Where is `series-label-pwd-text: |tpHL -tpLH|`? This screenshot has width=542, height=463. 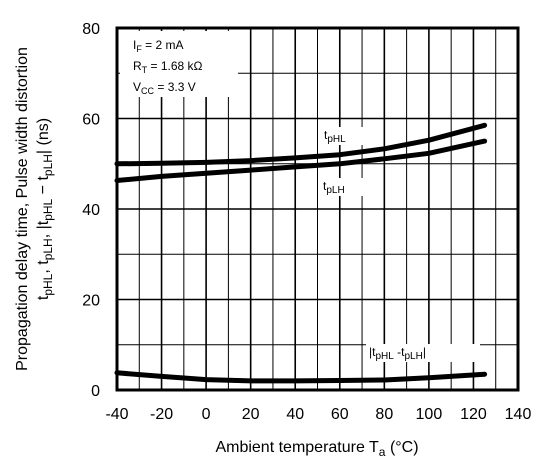 series-label-pwd-text: |tpHL -tpLH| is located at coordinates (397, 353).